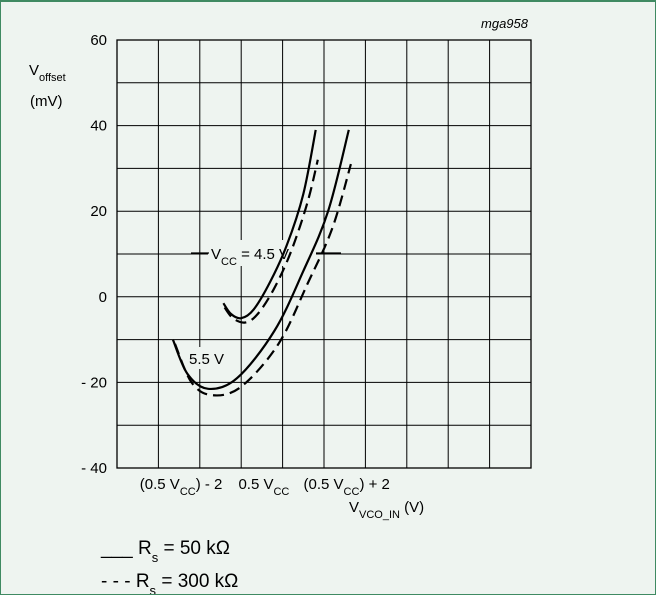 This screenshot has width=656, height=595. What do you see at coordinates (94, 468) in the screenshot?
I see `y-tick-label: - 40` at bounding box center [94, 468].